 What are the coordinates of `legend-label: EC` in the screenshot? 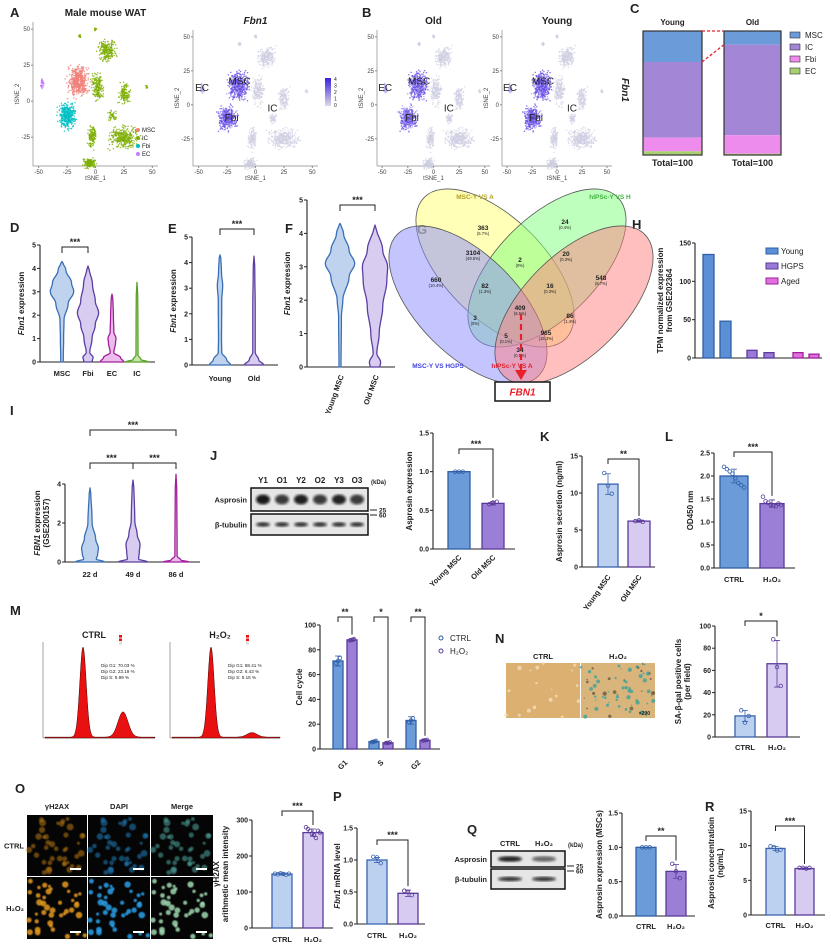 It's located at (146, 155).